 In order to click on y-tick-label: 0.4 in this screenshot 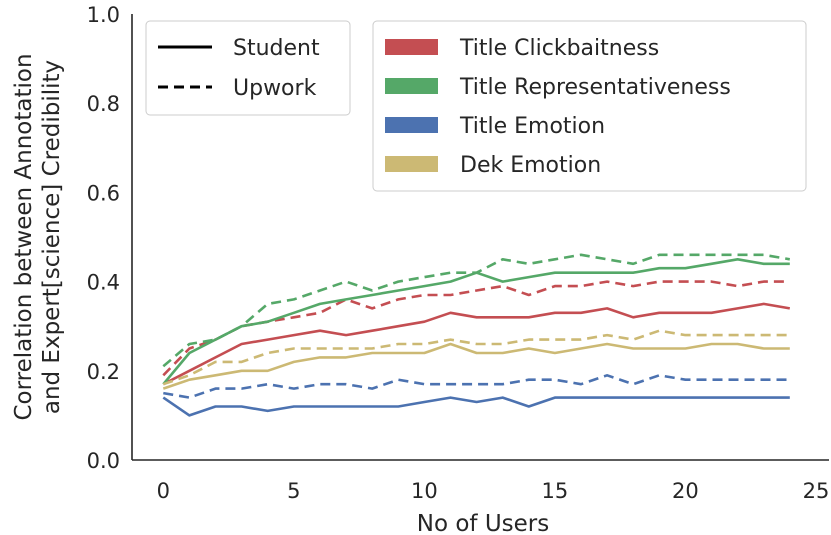, I will do `click(103, 283)`.